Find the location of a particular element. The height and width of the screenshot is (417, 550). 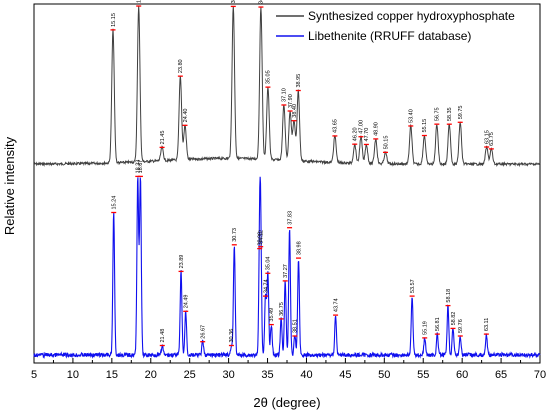

peak-label: 53.40 is located at coordinates (412, 116).